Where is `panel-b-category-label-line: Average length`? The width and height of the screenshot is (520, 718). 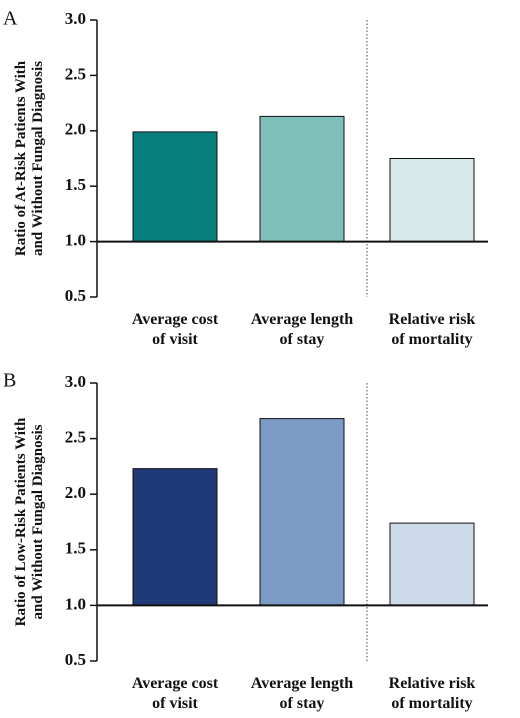
panel-b-category-label-line: Average length is located at coordinates (302, 683).